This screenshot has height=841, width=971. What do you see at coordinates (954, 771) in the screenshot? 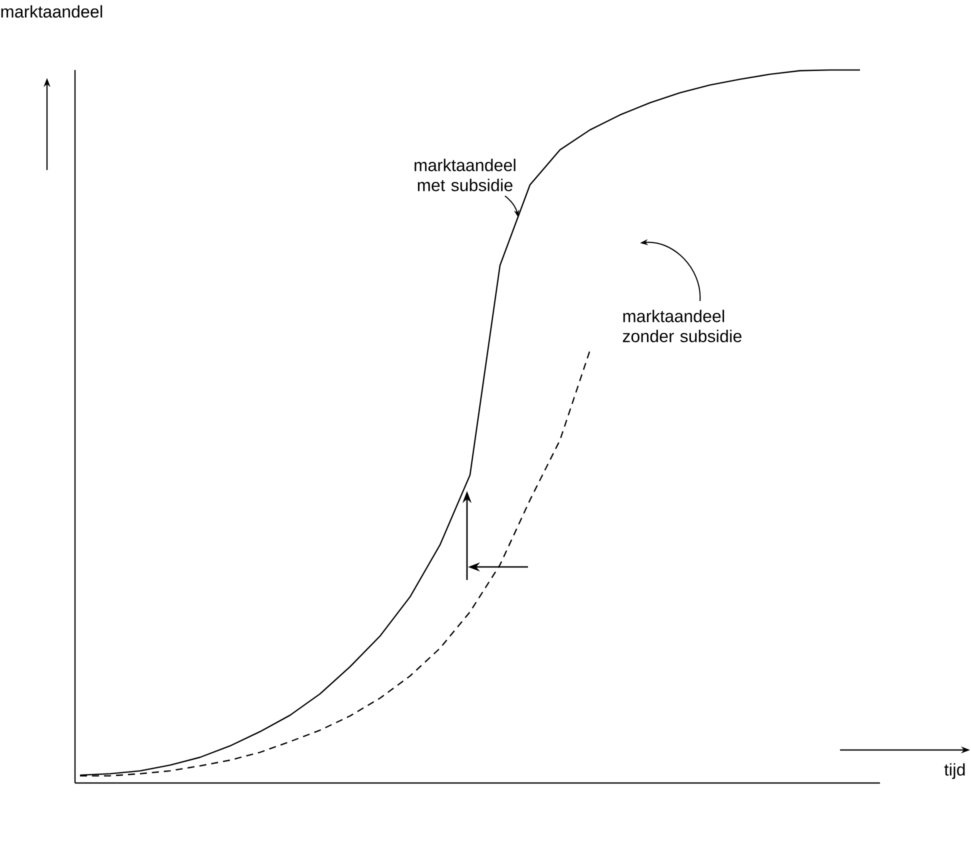
I see `x-axis-title: tijd` at bounding box center [954, 771].